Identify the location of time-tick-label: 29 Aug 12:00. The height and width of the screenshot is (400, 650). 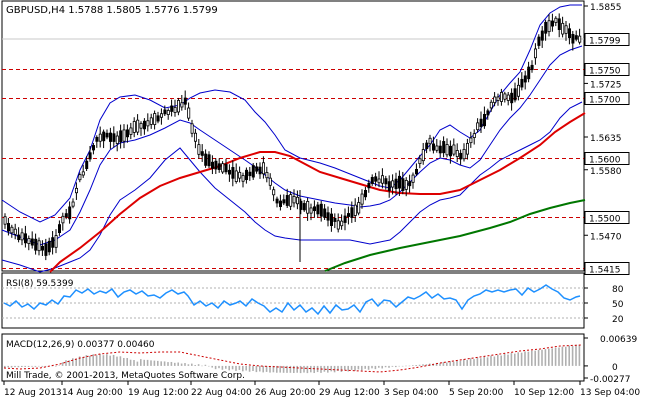
(349, 393).